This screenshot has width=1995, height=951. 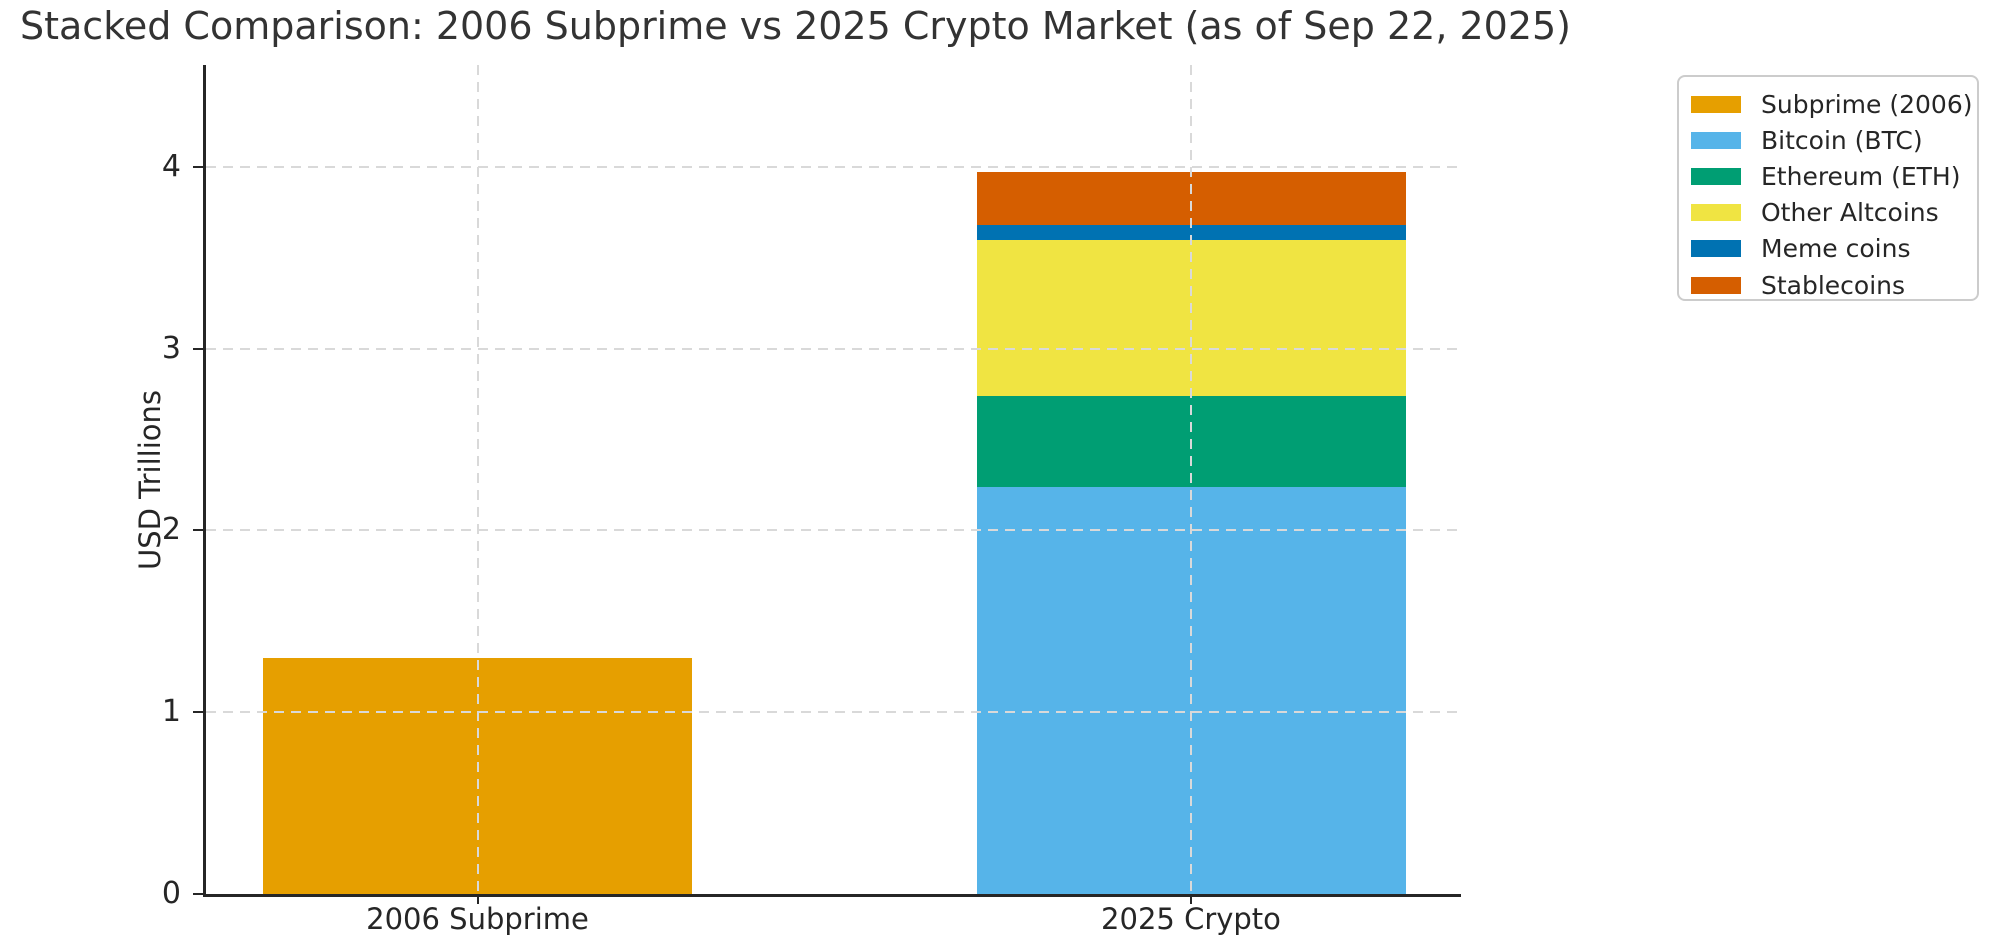 I want to click on x-tick-label-0: 2006 Subprime, so click(x=477, y=919).